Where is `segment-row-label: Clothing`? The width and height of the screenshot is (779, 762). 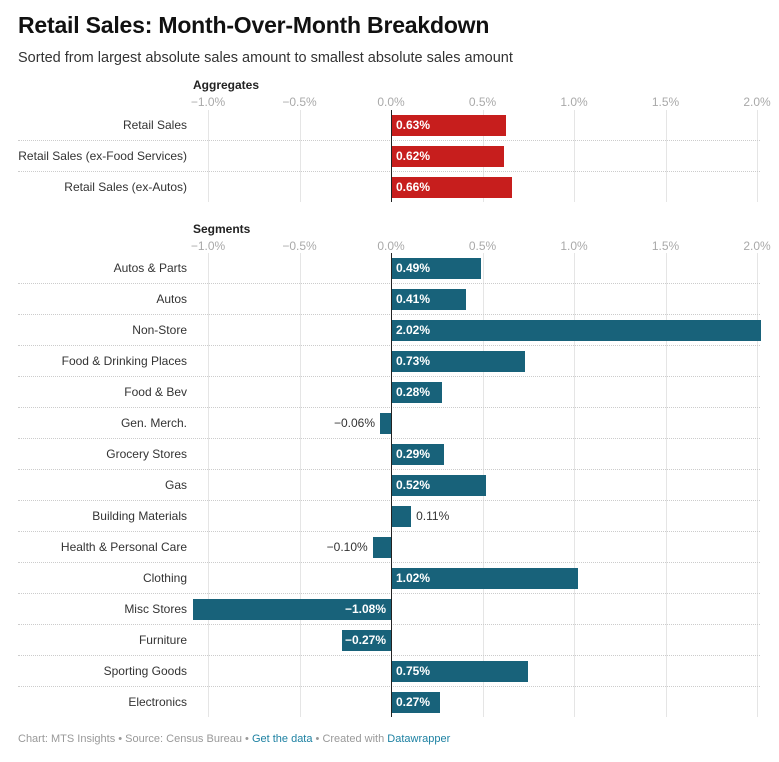 segment-row-label: Clothing is located at coordinates (164, 578).